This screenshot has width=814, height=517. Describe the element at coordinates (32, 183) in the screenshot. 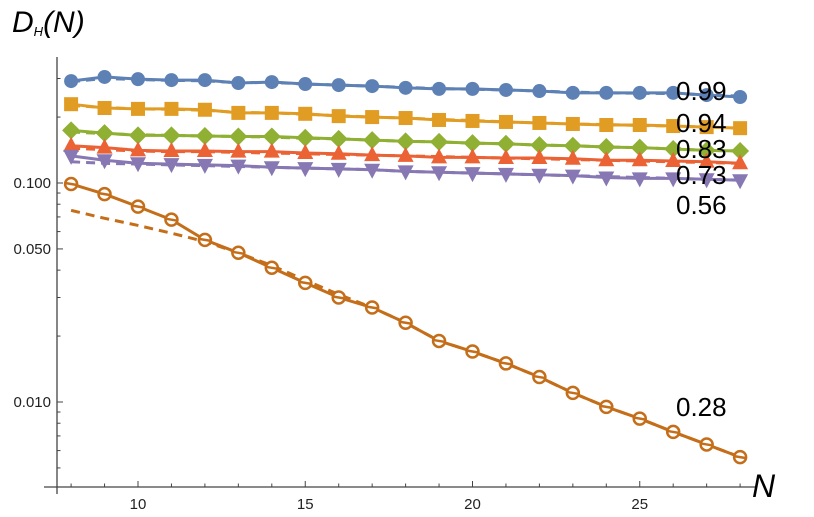

I see `y-tick-label: 0.100` at that location.